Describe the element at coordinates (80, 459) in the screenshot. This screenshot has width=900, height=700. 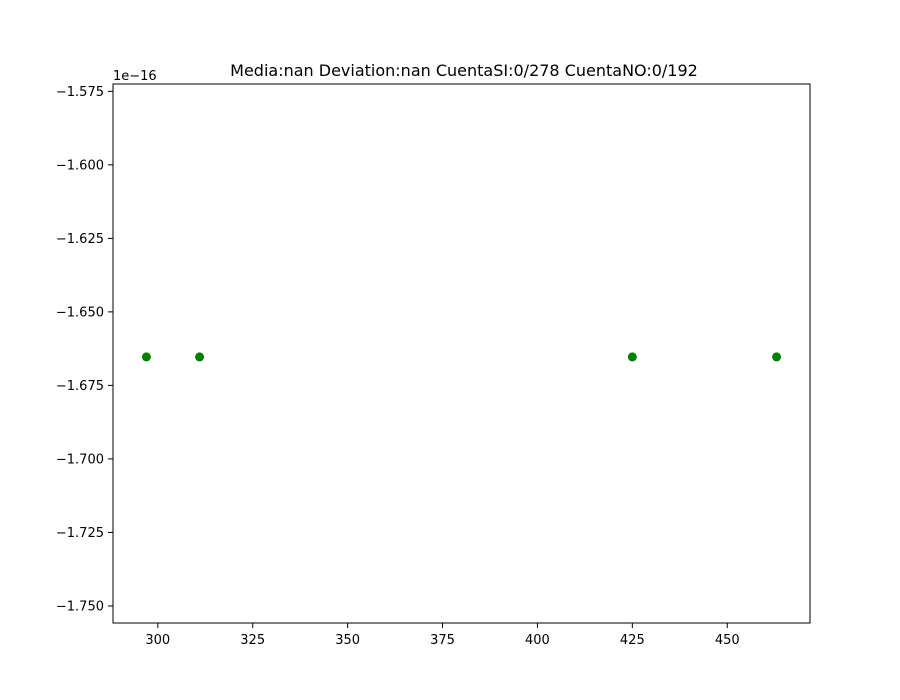
I see `y-tick-label: −1.700` at that location.